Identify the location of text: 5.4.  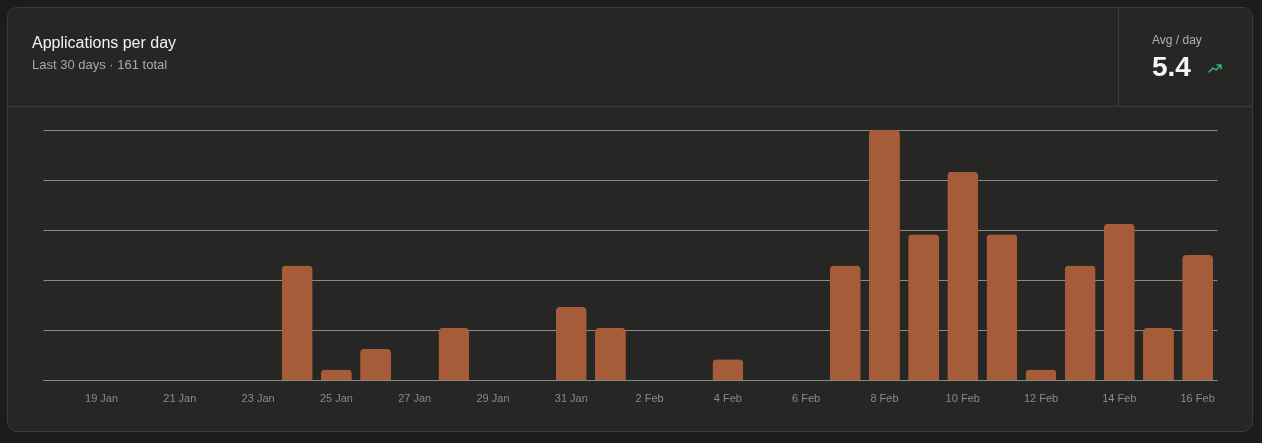
(1171, 67).